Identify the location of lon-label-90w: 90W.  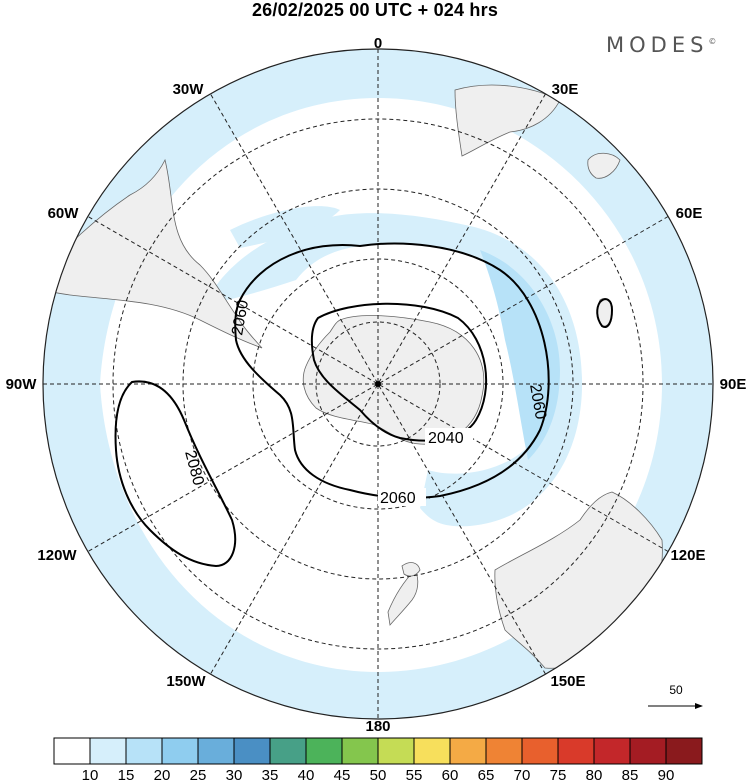
(22, 384).